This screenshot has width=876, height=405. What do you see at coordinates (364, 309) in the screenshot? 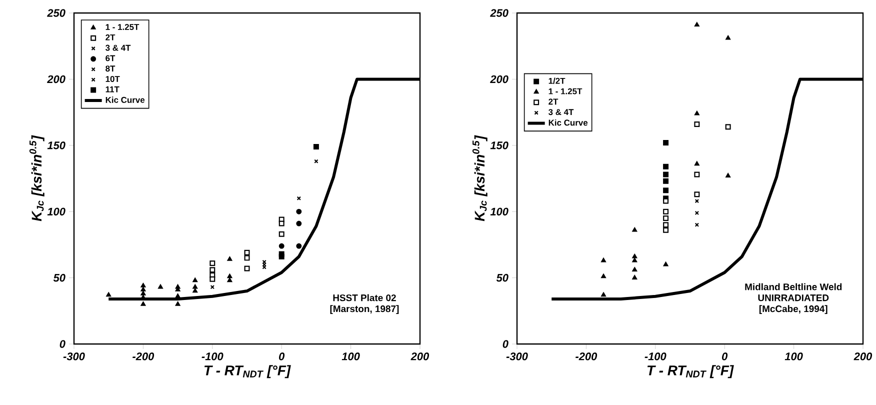
I see `annotation: [Marston, 1987]` at bounding box center [364, 309].